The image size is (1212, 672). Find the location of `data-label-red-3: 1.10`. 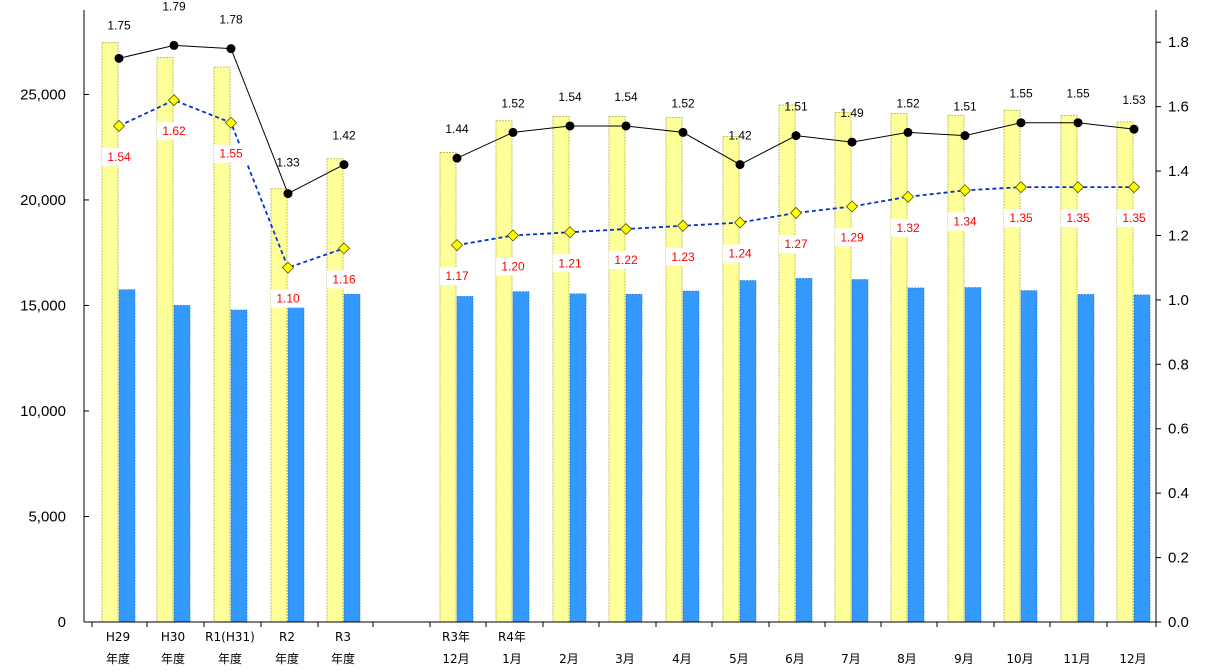

data-label-red-3: 1.10 is located at coordinates (288, 299).